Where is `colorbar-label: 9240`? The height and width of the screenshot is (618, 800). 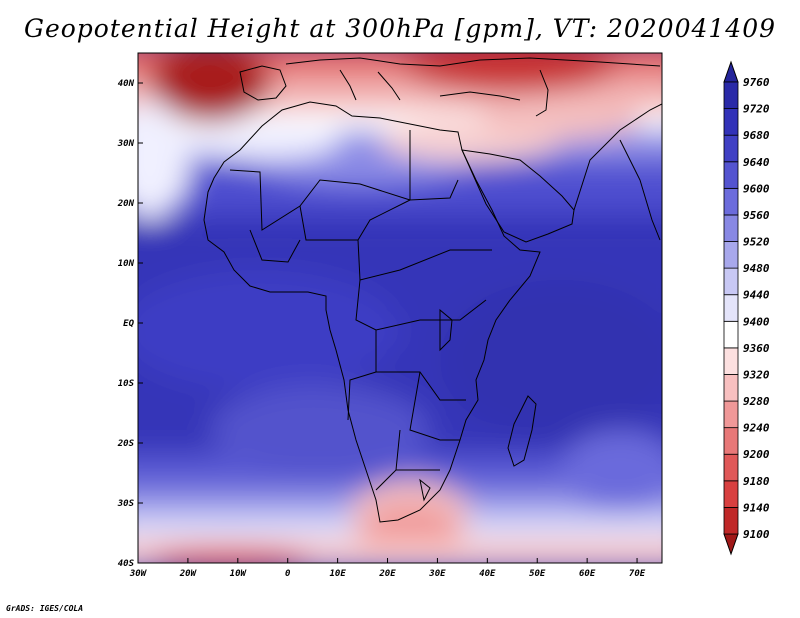 colorbar-label: 9240 is located at coordinates (756, 428).